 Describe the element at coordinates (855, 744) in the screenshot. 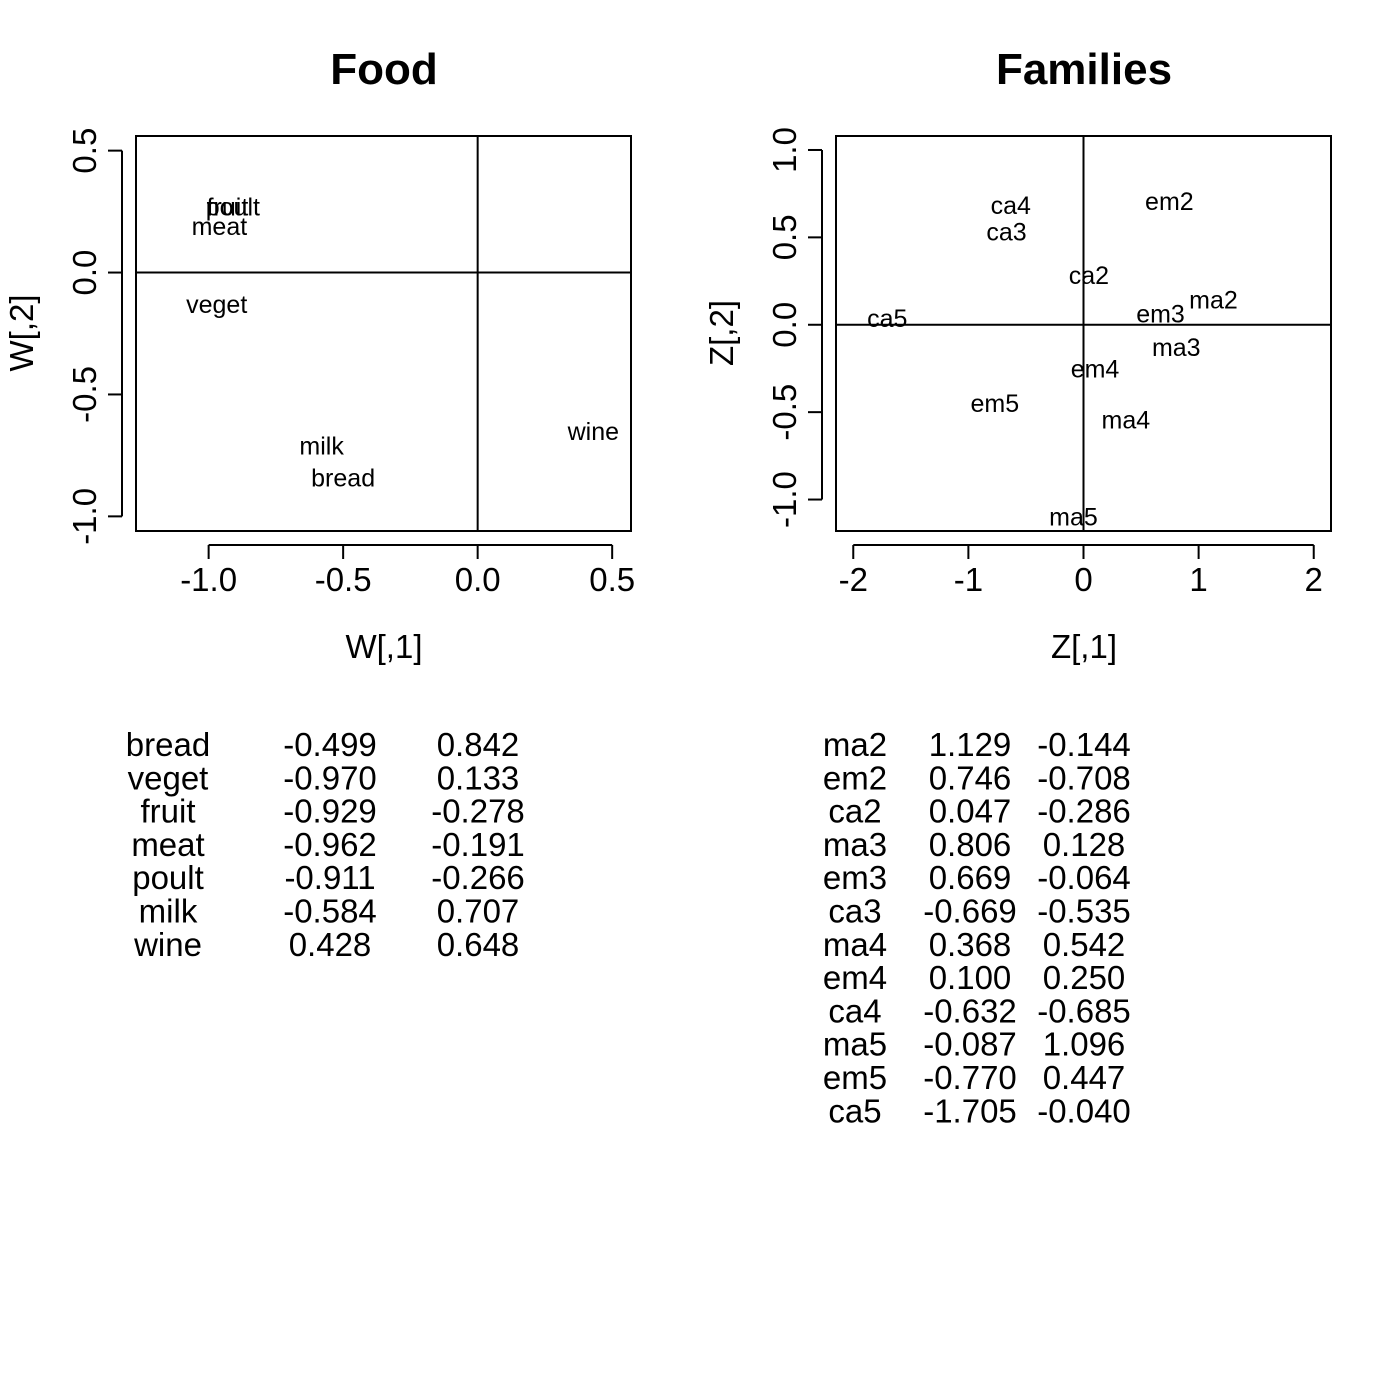

I see `families-table-cell: ma2` at that location.